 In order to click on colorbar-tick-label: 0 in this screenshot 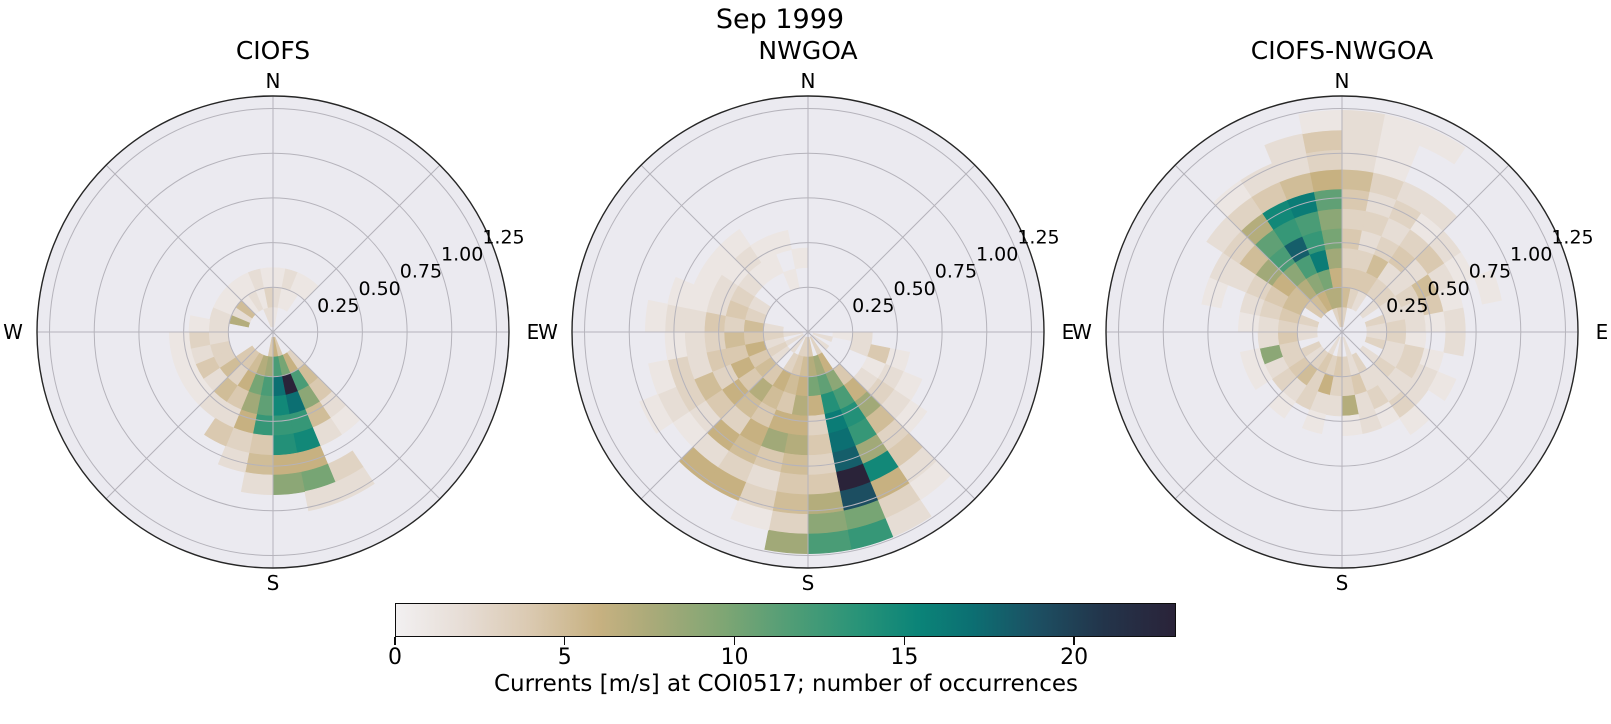, I will do `click(395, 657)`.